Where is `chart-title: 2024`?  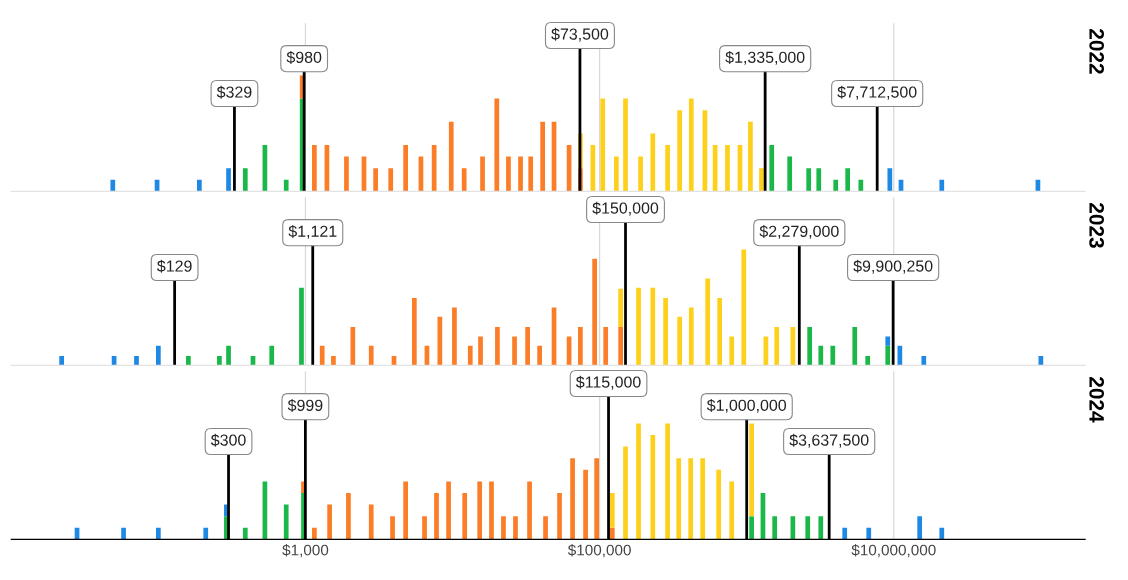 chart-title: 2024 is located at coordinates (1097, 399).